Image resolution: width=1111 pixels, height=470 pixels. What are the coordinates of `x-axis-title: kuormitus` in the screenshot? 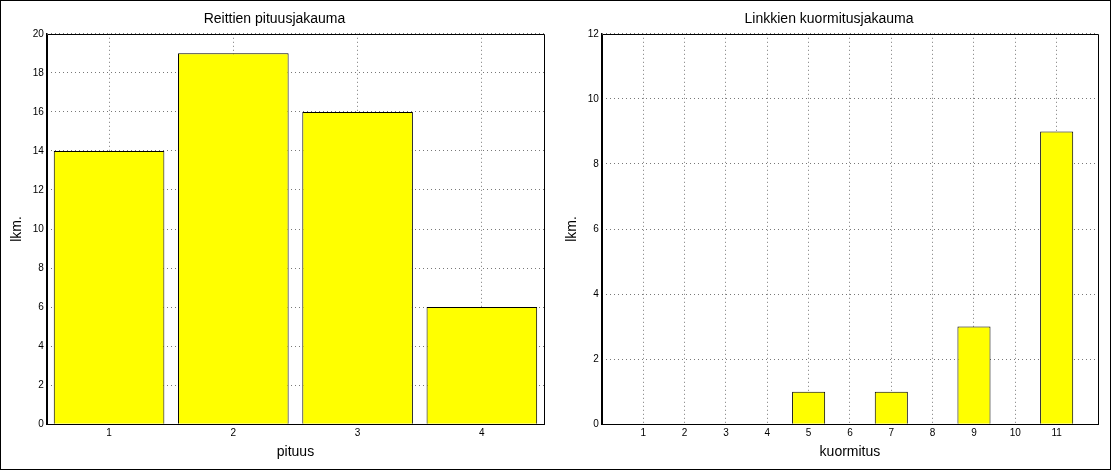 It's located at (850, 451).